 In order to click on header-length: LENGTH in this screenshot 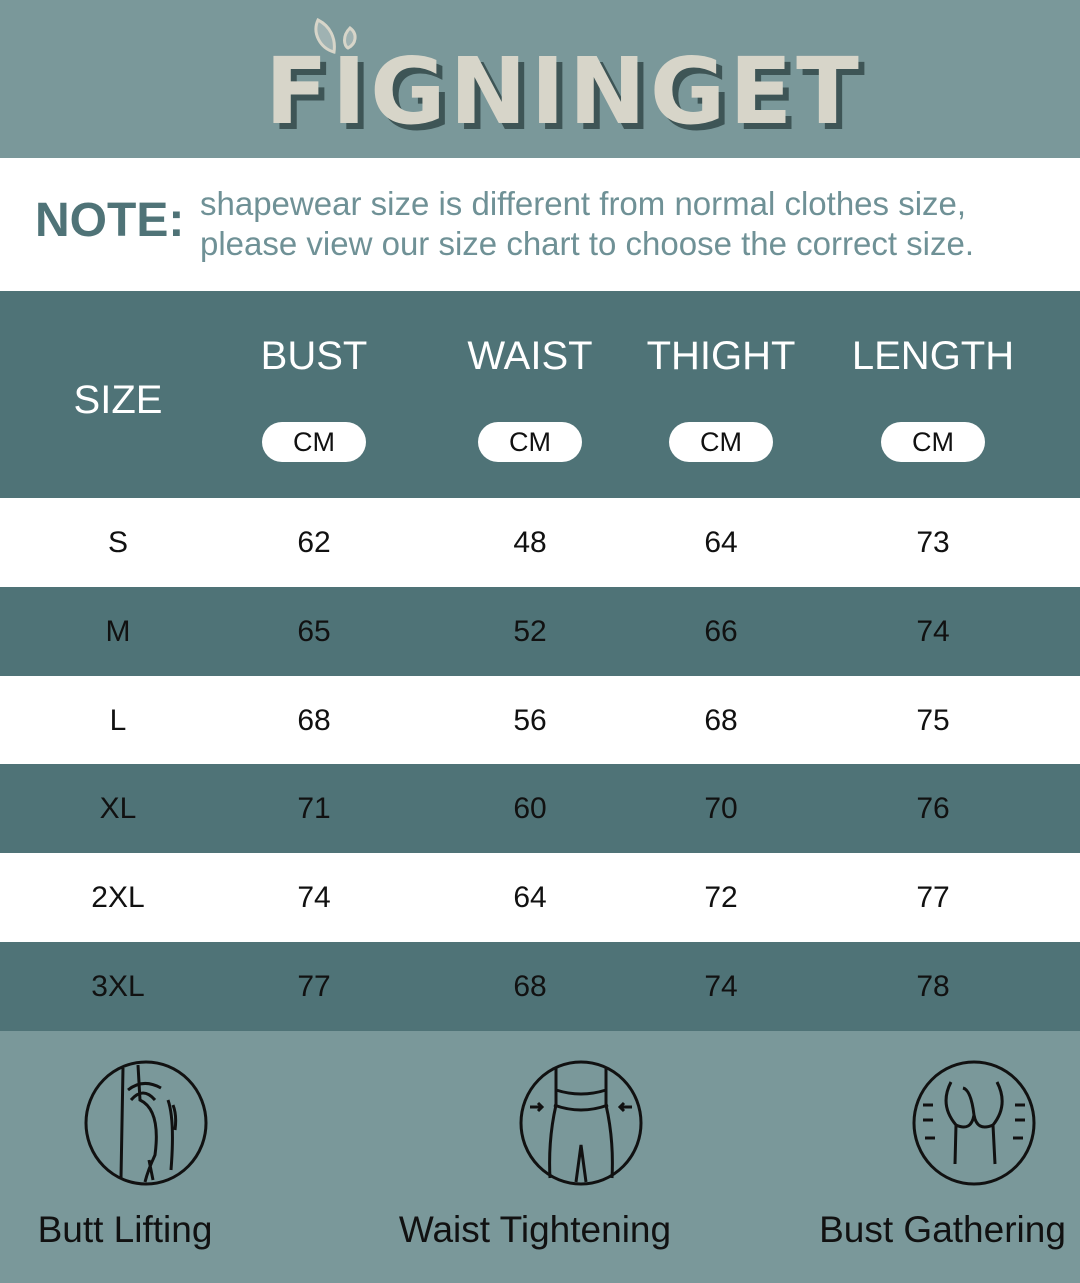, I will do `click(933, 356)`.